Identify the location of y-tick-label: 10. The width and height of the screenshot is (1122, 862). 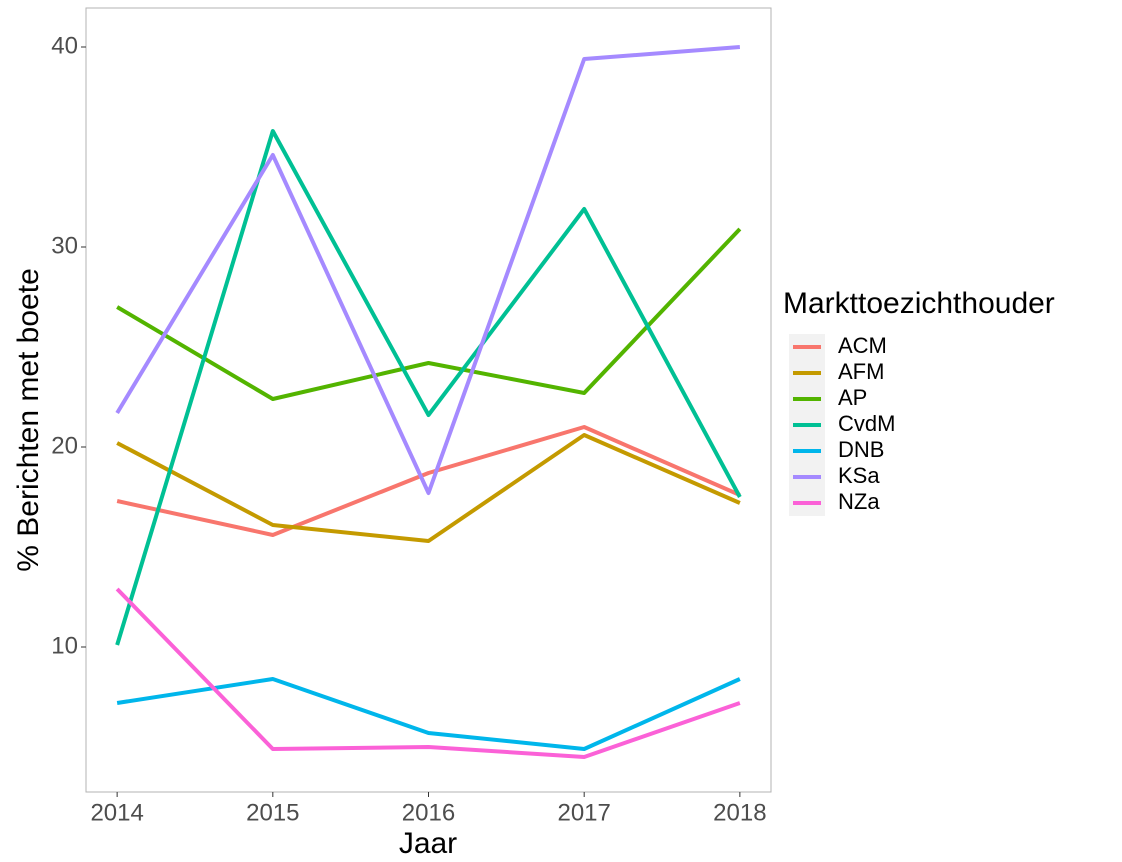
(64, 645).